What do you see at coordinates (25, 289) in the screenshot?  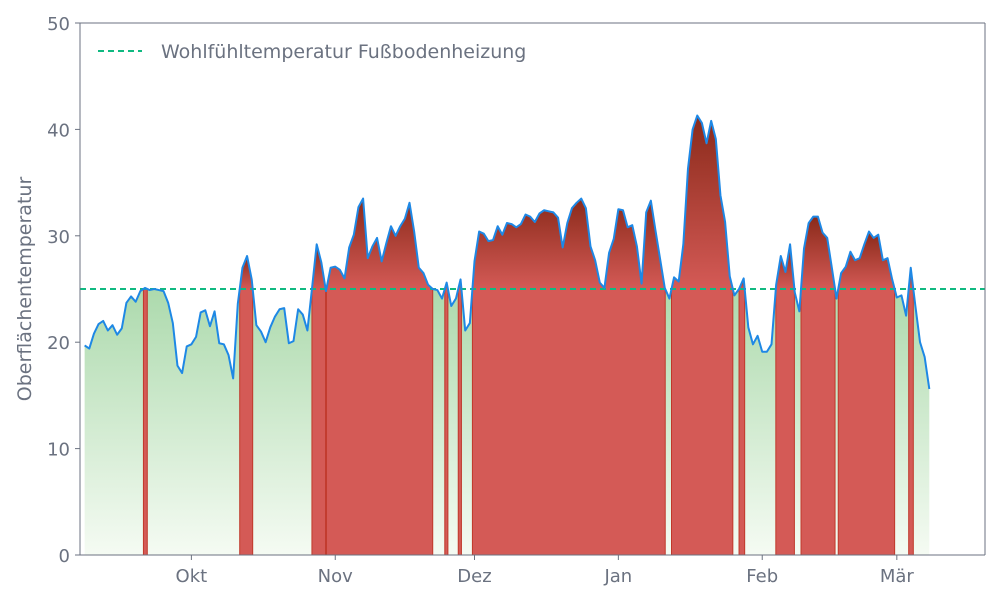 I see `y-axis-title: Oberflächentemperatur` at bounding box center [25, 289].